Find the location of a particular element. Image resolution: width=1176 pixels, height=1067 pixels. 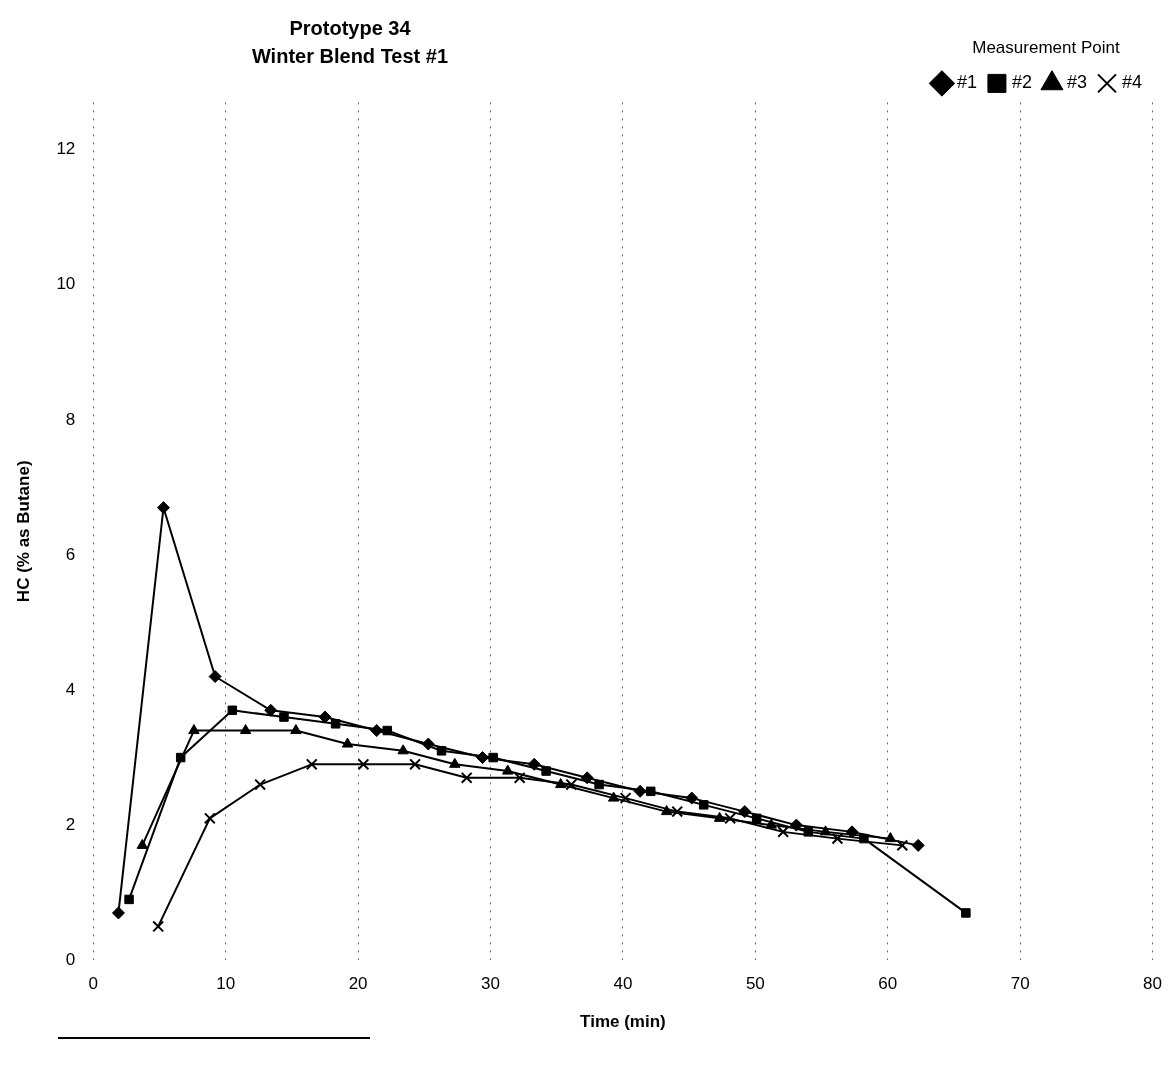

y-tick-label: 10 is located at coordinates (66, 284).